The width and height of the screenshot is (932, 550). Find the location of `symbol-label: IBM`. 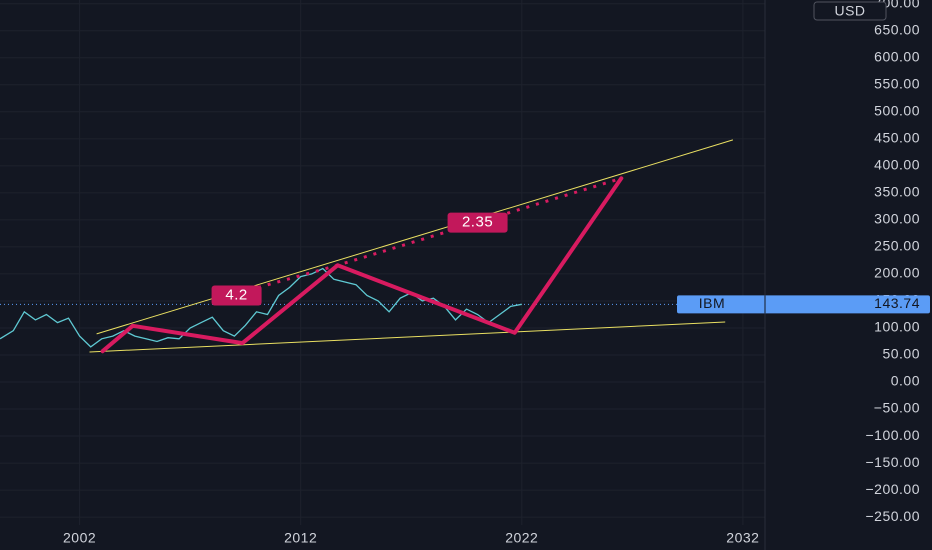

symbol-label: IBM is located at coordinates (712, 303).